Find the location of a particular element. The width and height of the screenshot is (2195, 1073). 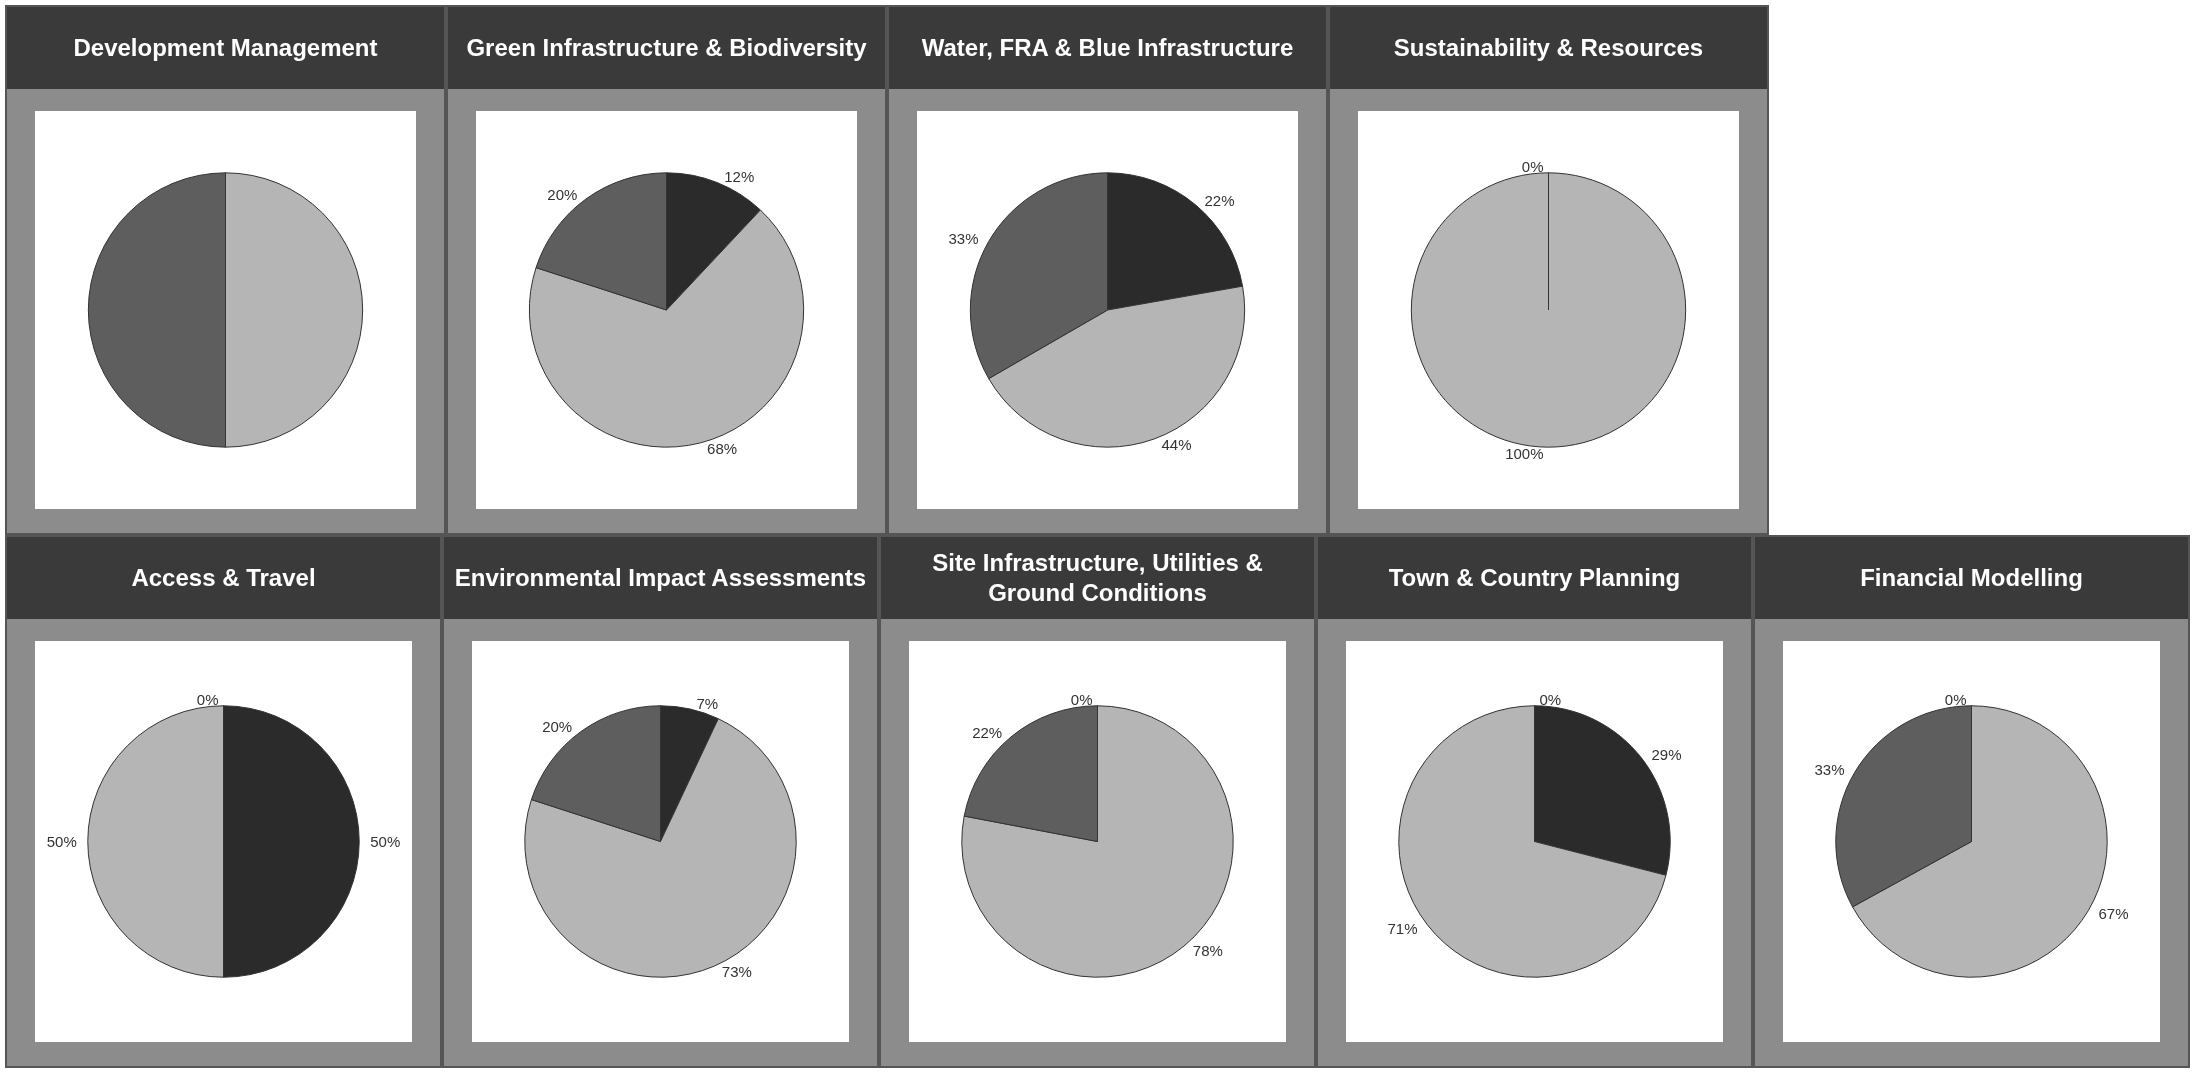

data-label: 12% is located at coordinates (739, 177).